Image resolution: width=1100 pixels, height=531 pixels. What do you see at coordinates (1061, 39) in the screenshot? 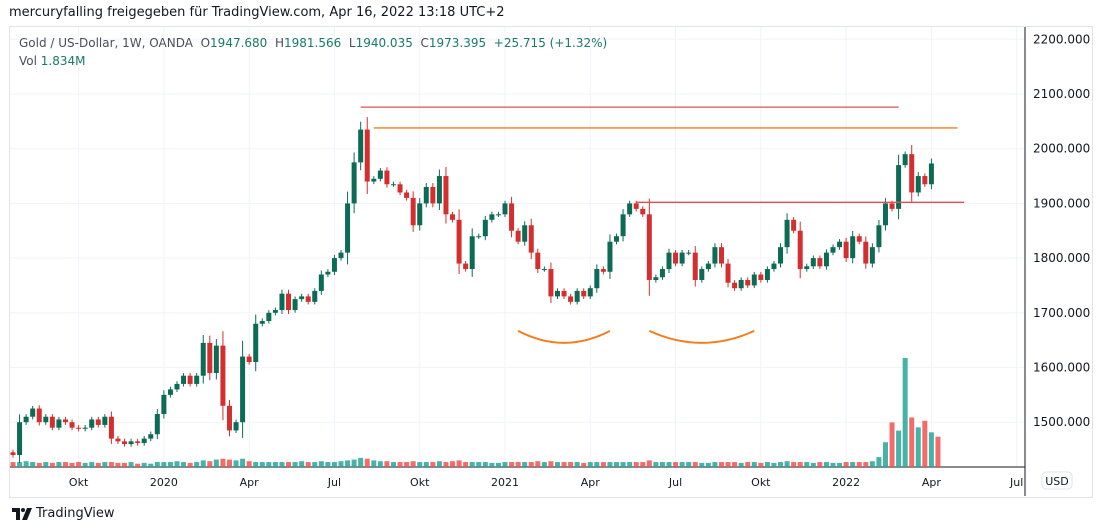
I see `price-tick-label: 2200.000` at bounding box center [1061, 39].